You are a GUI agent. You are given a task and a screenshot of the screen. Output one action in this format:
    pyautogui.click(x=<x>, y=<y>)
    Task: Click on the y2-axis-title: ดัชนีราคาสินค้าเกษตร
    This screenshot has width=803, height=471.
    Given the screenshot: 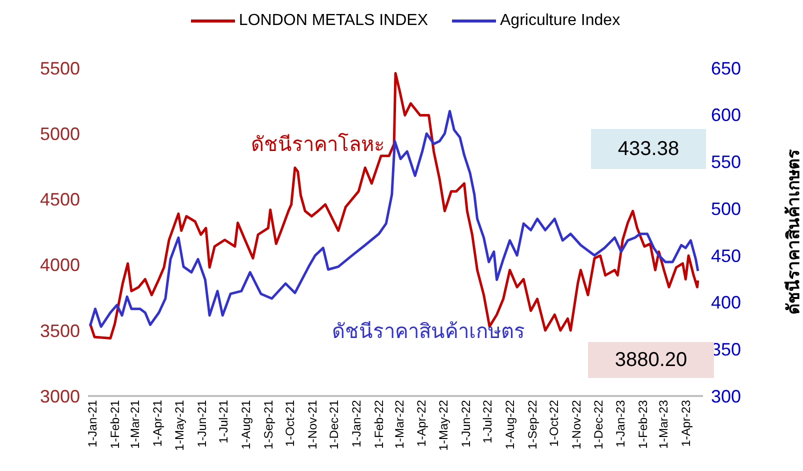 What is the action you would take?
    pyautogui.click(x=793, y=231)
    